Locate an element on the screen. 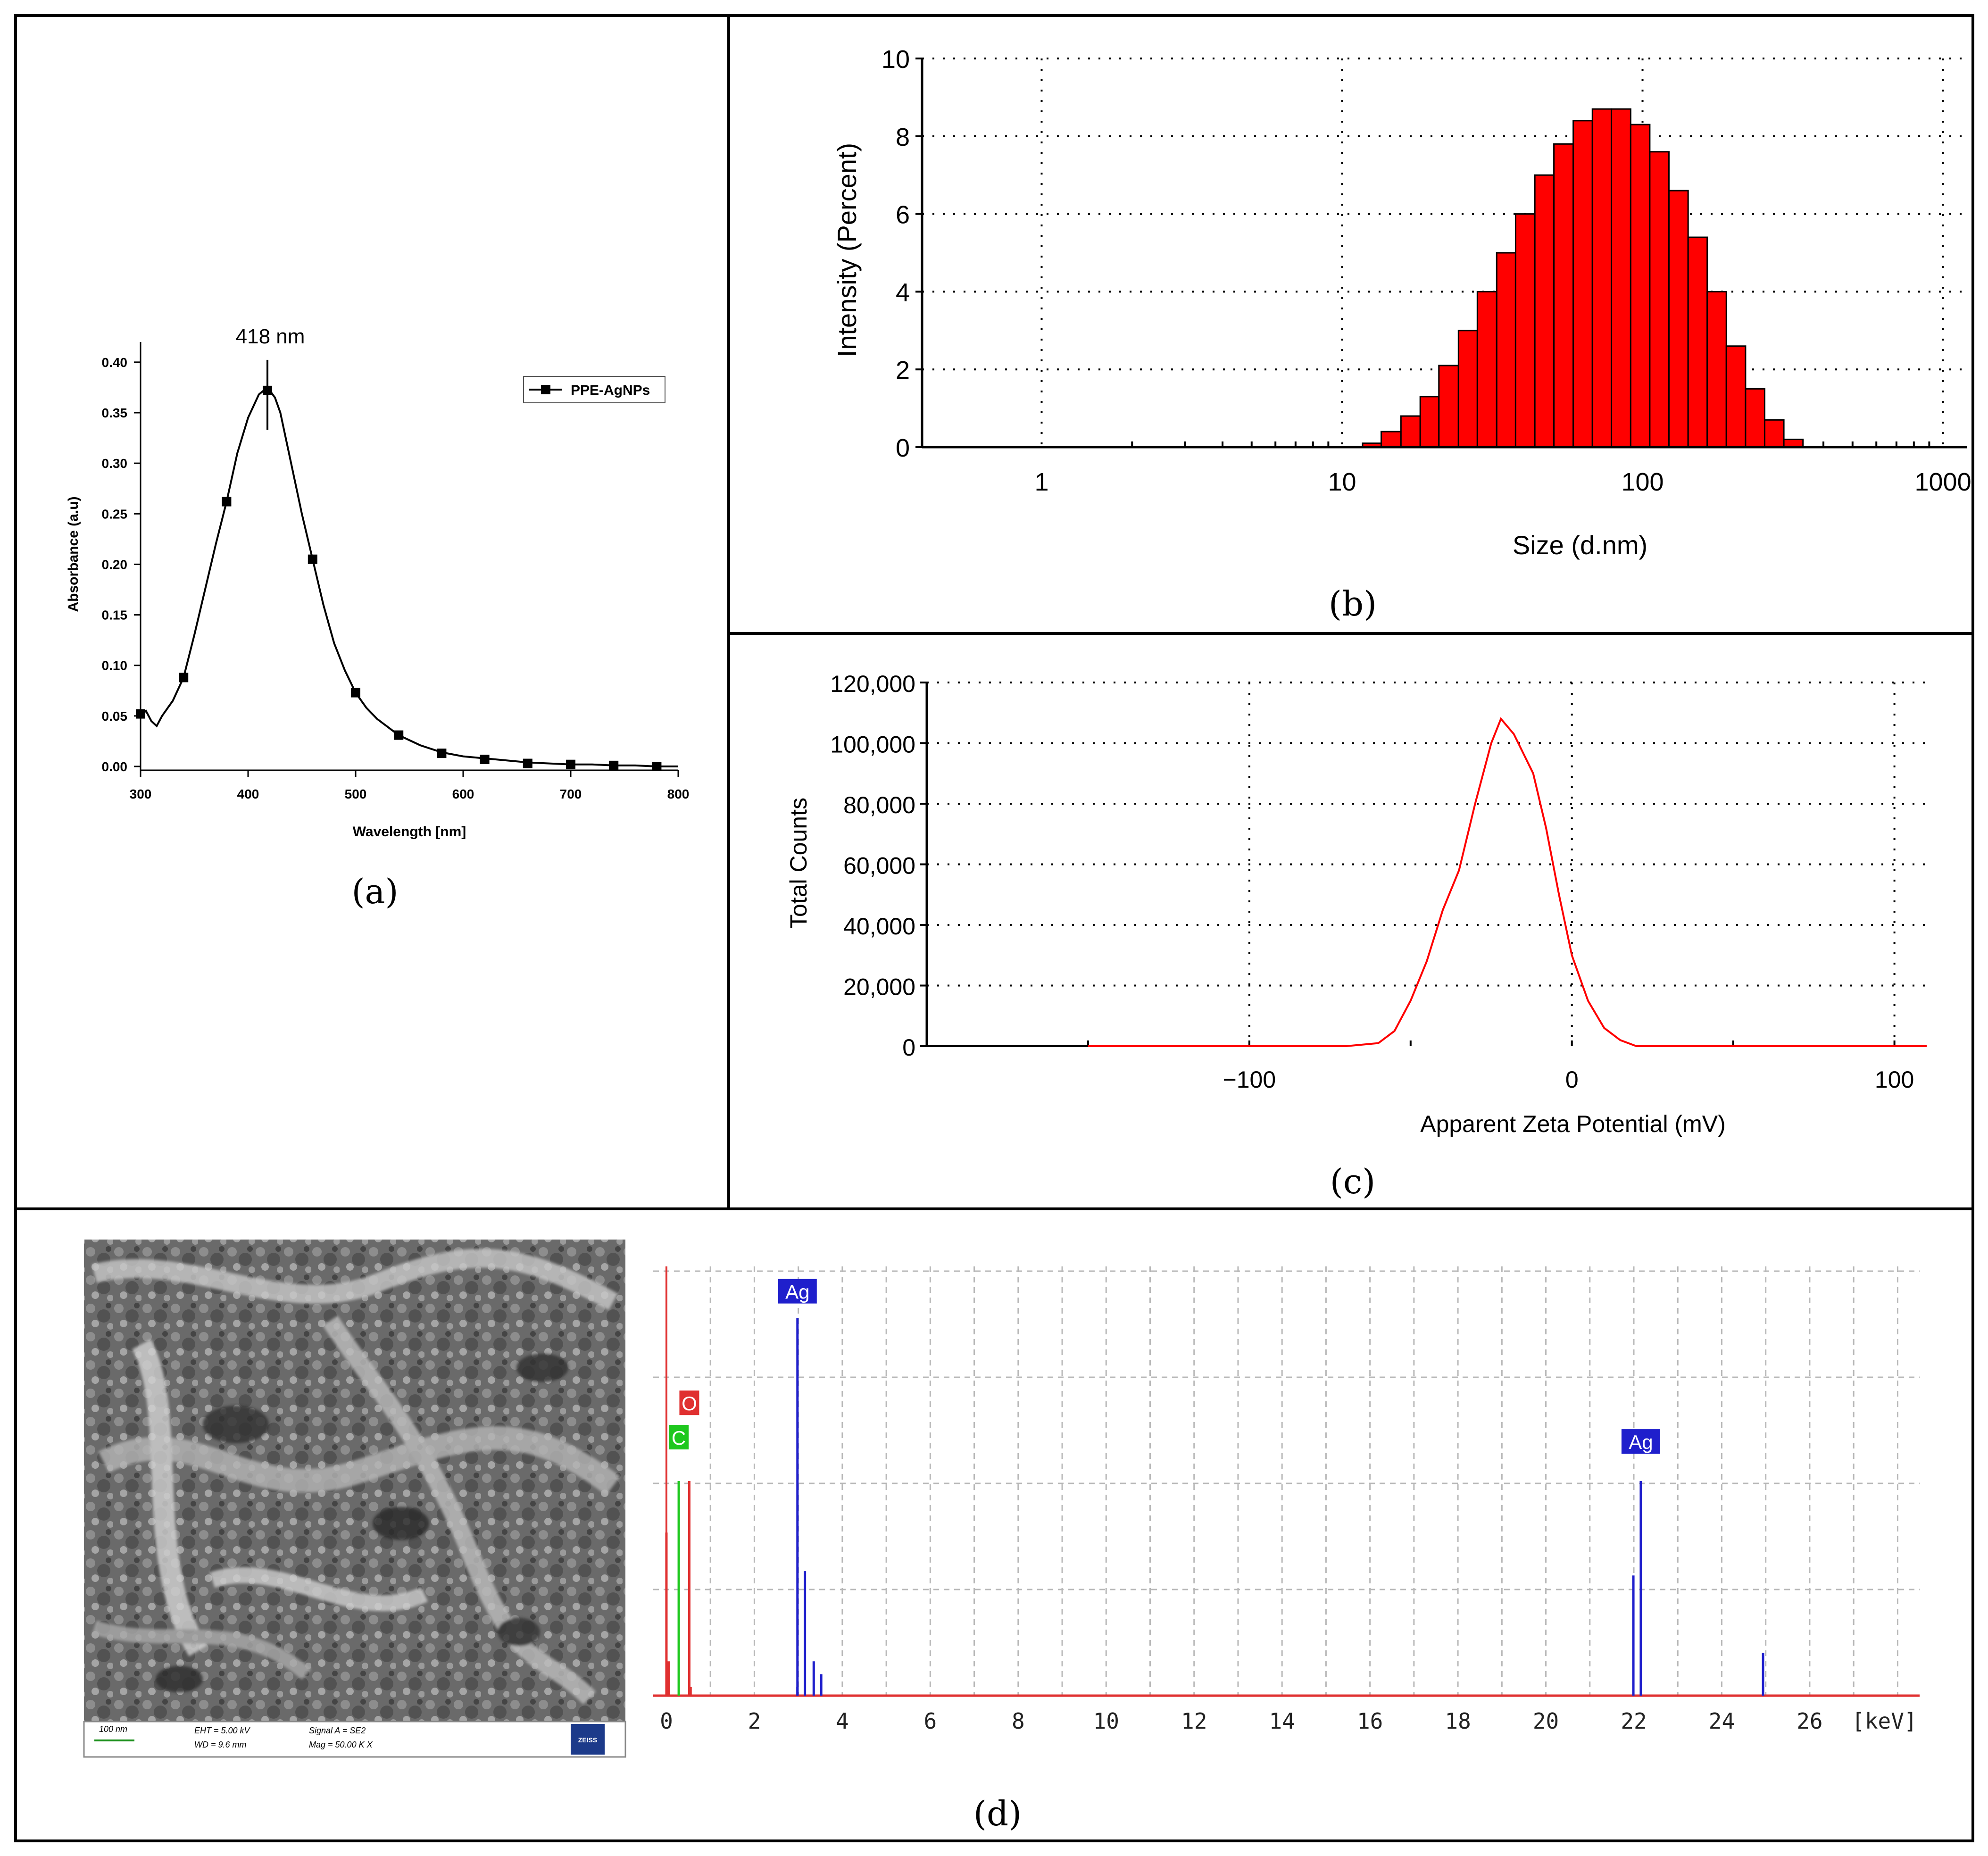 Image resolution: width=1988 pixels, height=1856 pixels. y-axis-label: Intensity (Percent) is located at coordinates (847, 250).